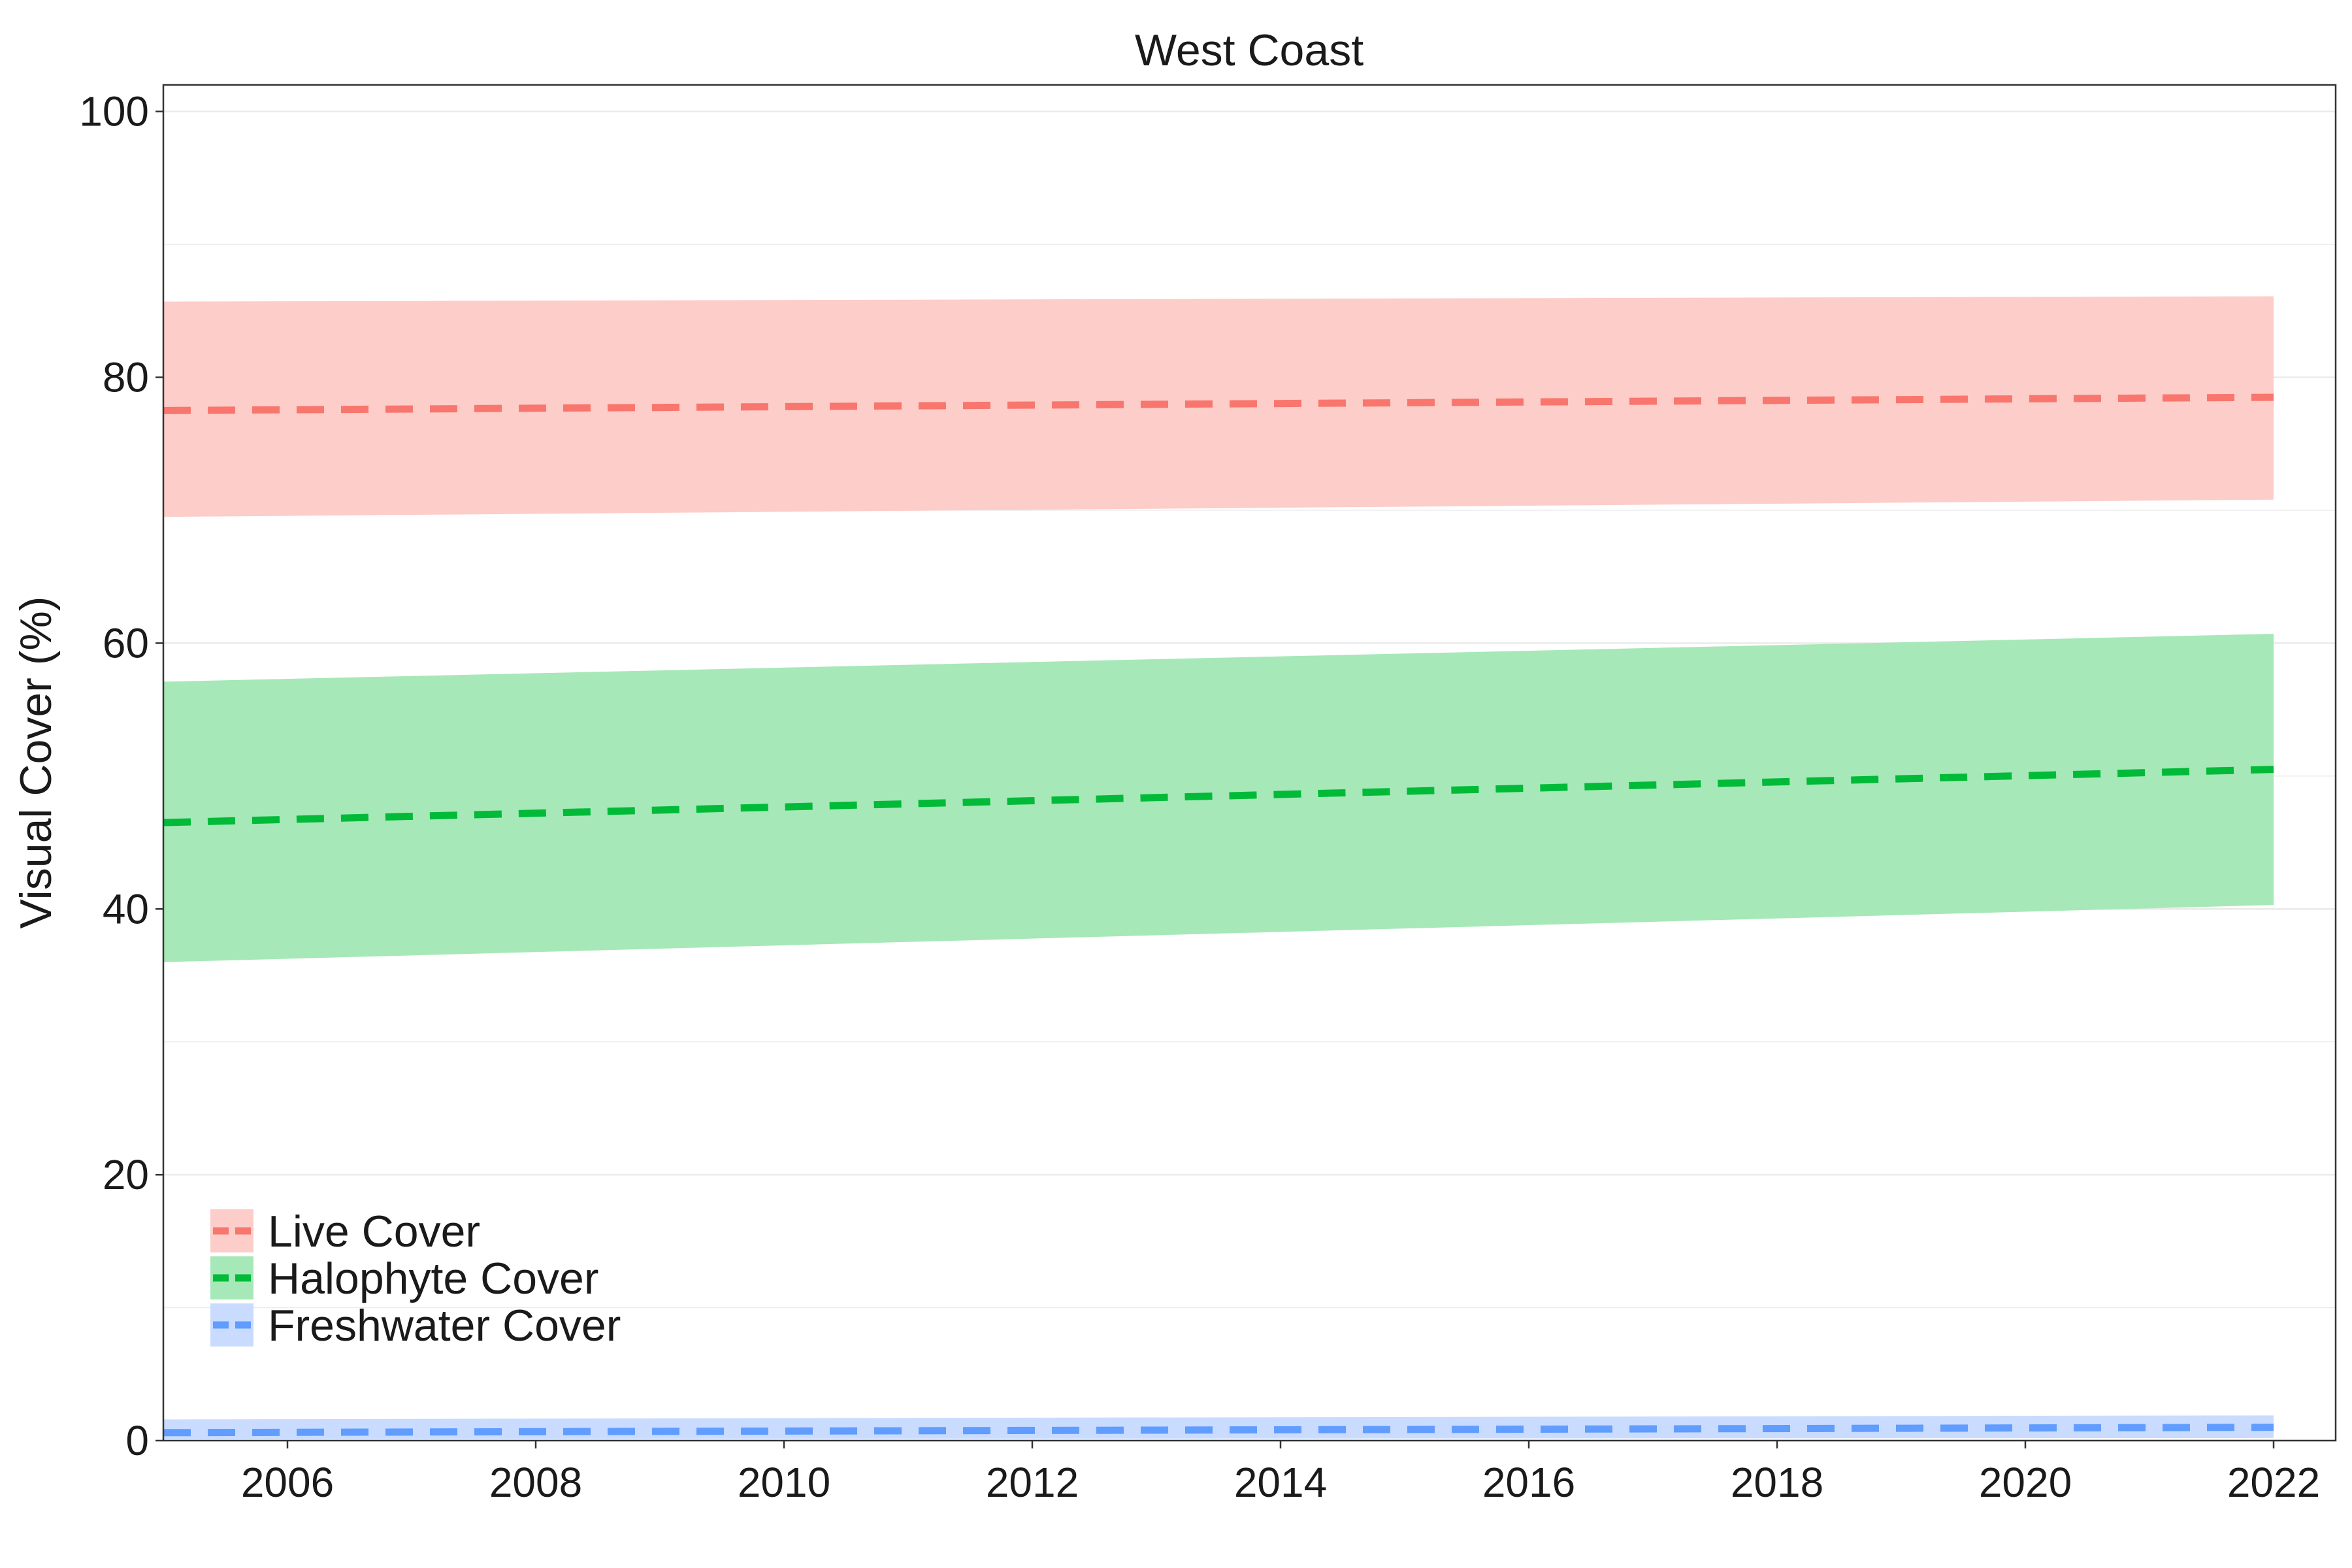 This screenshot has width=2352, height=1568. Describe the element at coordinates (137, 1440) in the screenshot. I see `y-tick-label: 0` at that location.